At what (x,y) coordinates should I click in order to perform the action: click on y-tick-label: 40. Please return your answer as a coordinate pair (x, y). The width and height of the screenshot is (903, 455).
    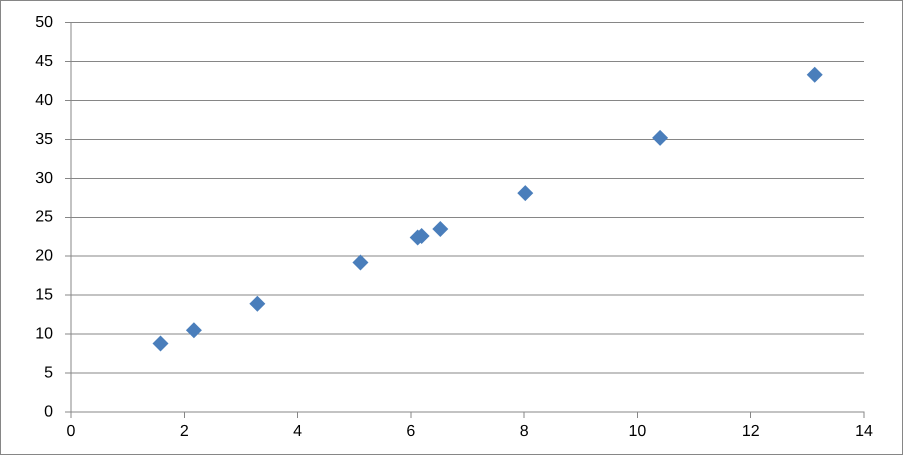
    Looking at the image, I should click on (44, 100).